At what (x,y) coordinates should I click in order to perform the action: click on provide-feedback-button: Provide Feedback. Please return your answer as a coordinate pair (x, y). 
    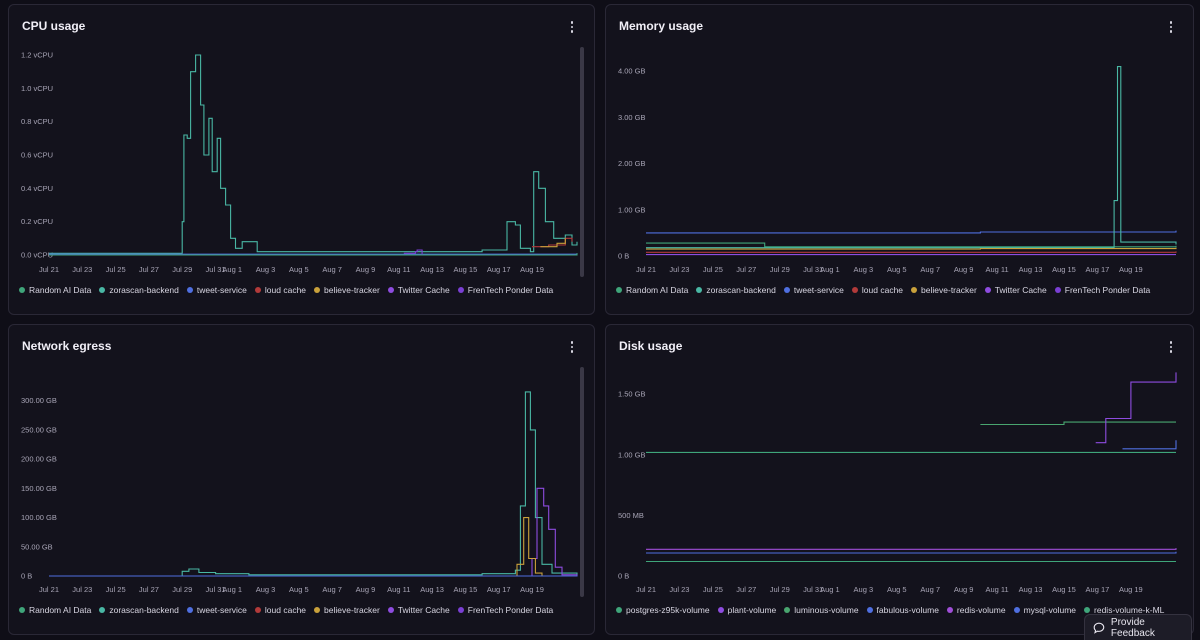
    Looking at the image, I should click on (1138, 627).